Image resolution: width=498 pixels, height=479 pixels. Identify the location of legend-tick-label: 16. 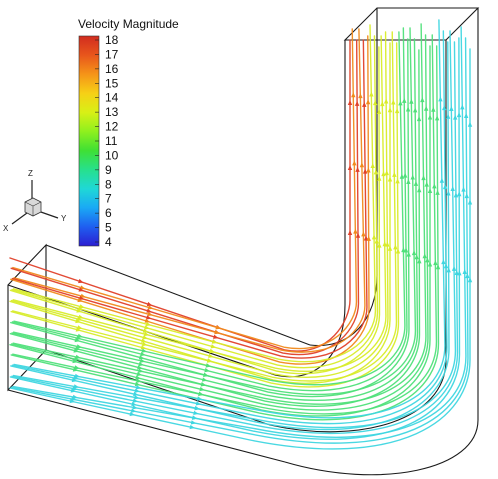
(112, 69).